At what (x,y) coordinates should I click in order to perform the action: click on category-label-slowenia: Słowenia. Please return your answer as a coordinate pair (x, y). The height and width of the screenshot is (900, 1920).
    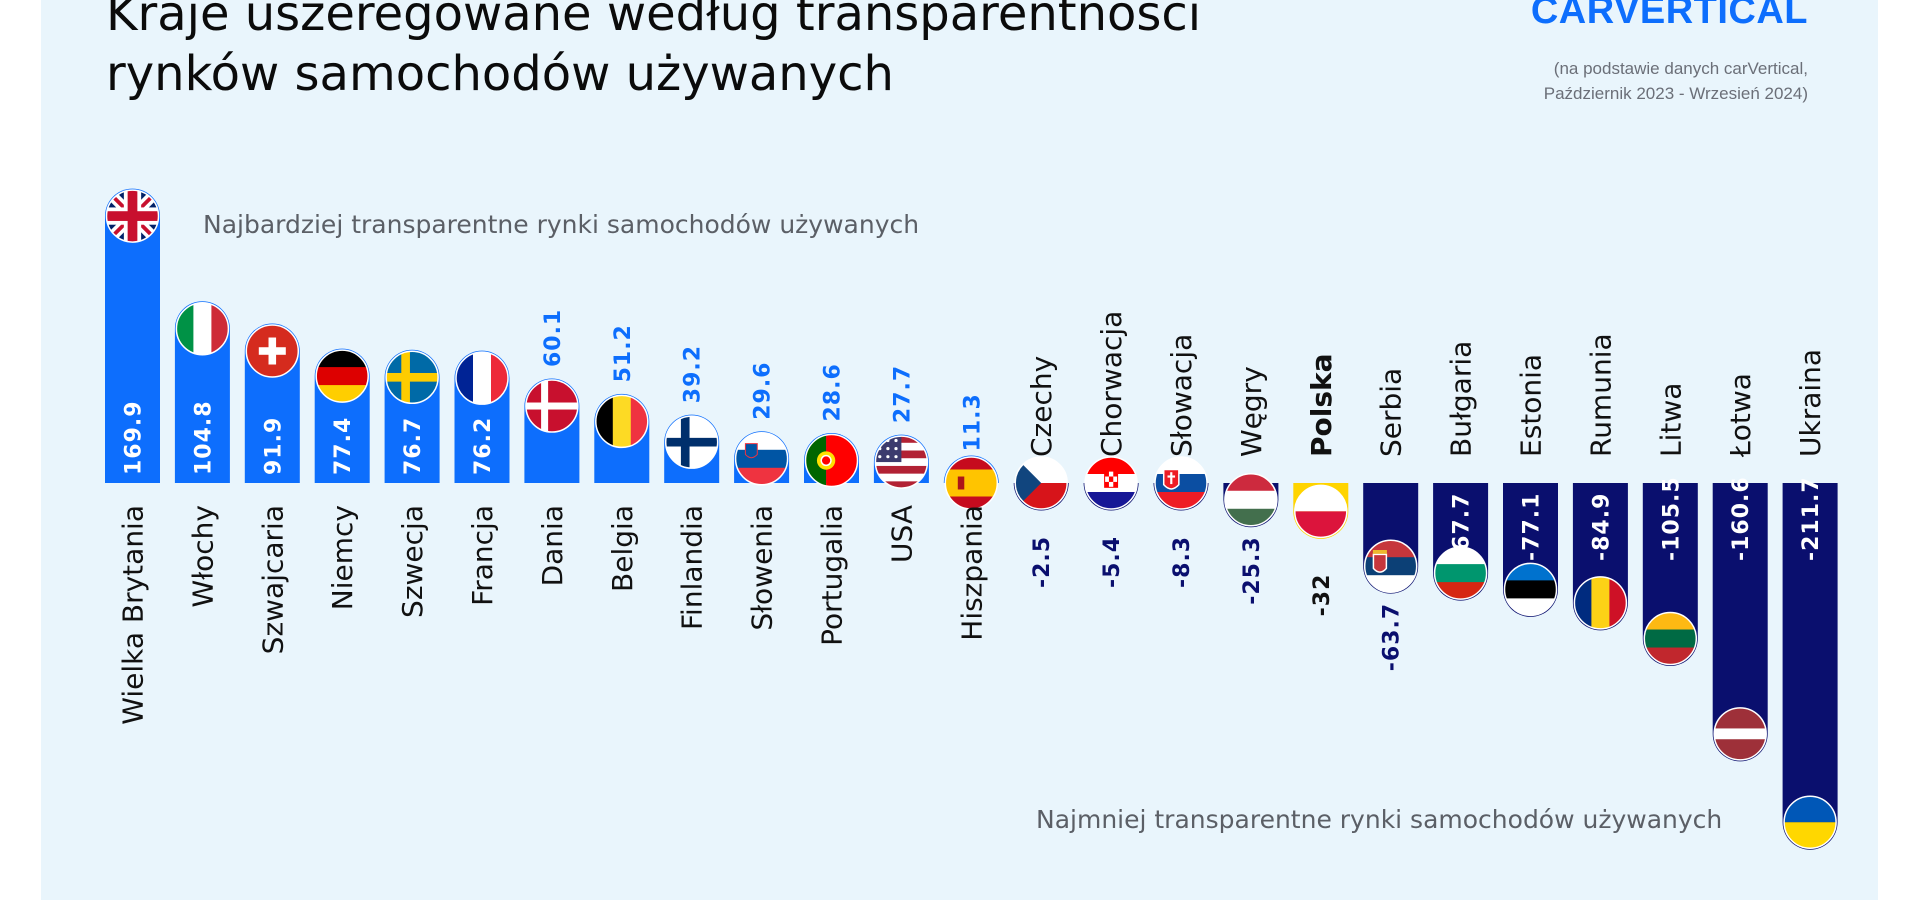
    Looking at the image, I should click on (762, 568).